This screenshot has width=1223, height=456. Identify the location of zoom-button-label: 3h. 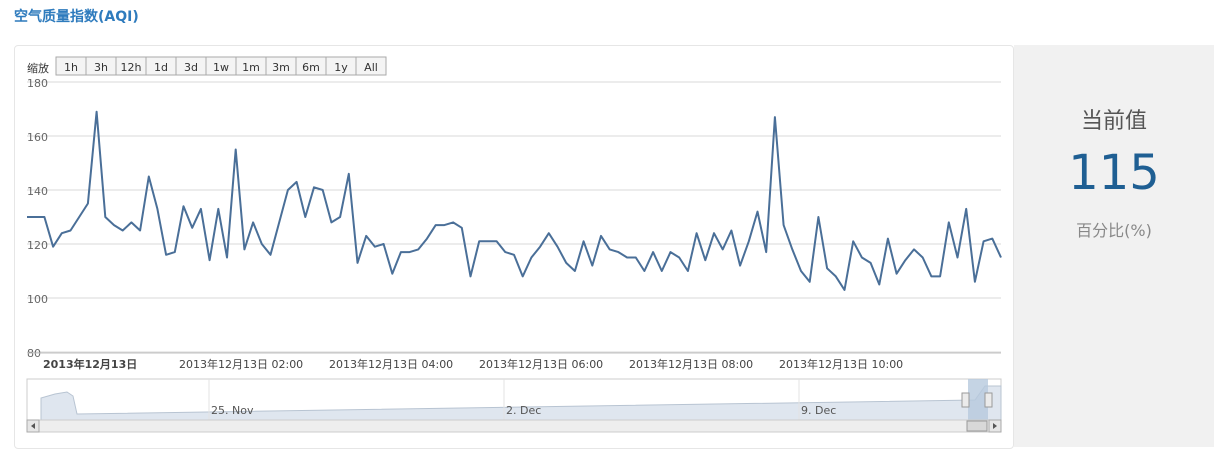
(101, 67).